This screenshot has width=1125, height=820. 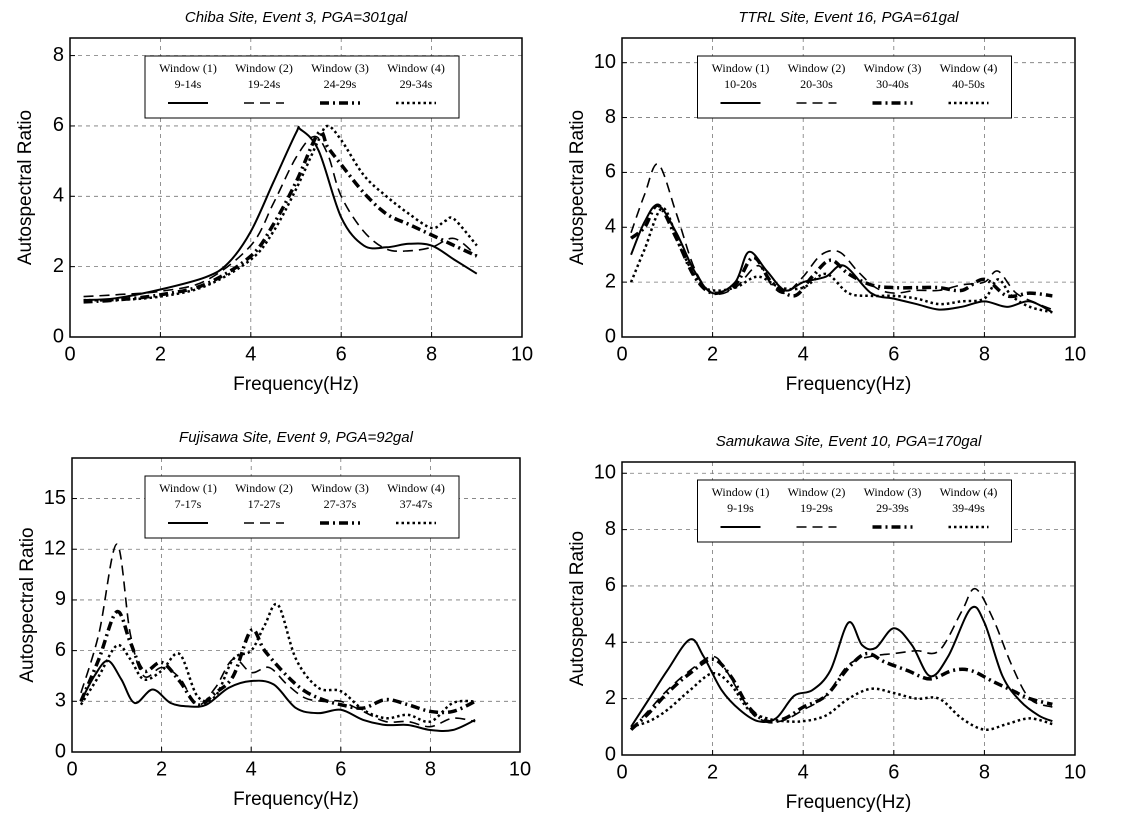 I want to click on legend-period: 29-39s, so click(x=892, y=508).